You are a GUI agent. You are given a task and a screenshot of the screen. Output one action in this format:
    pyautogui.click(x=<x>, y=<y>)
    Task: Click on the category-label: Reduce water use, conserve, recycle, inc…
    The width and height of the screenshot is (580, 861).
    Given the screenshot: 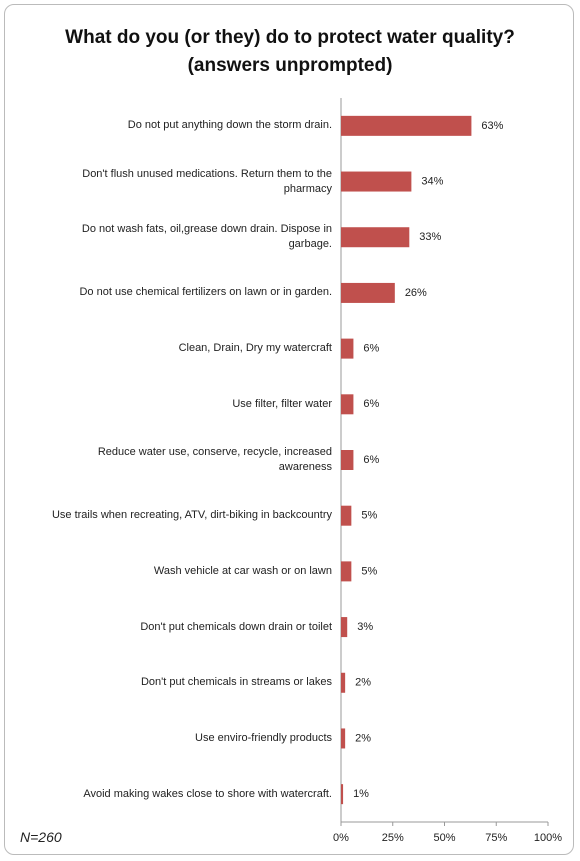 What is the action you would take?
    pyautogui.click(x=214, y=459)
    